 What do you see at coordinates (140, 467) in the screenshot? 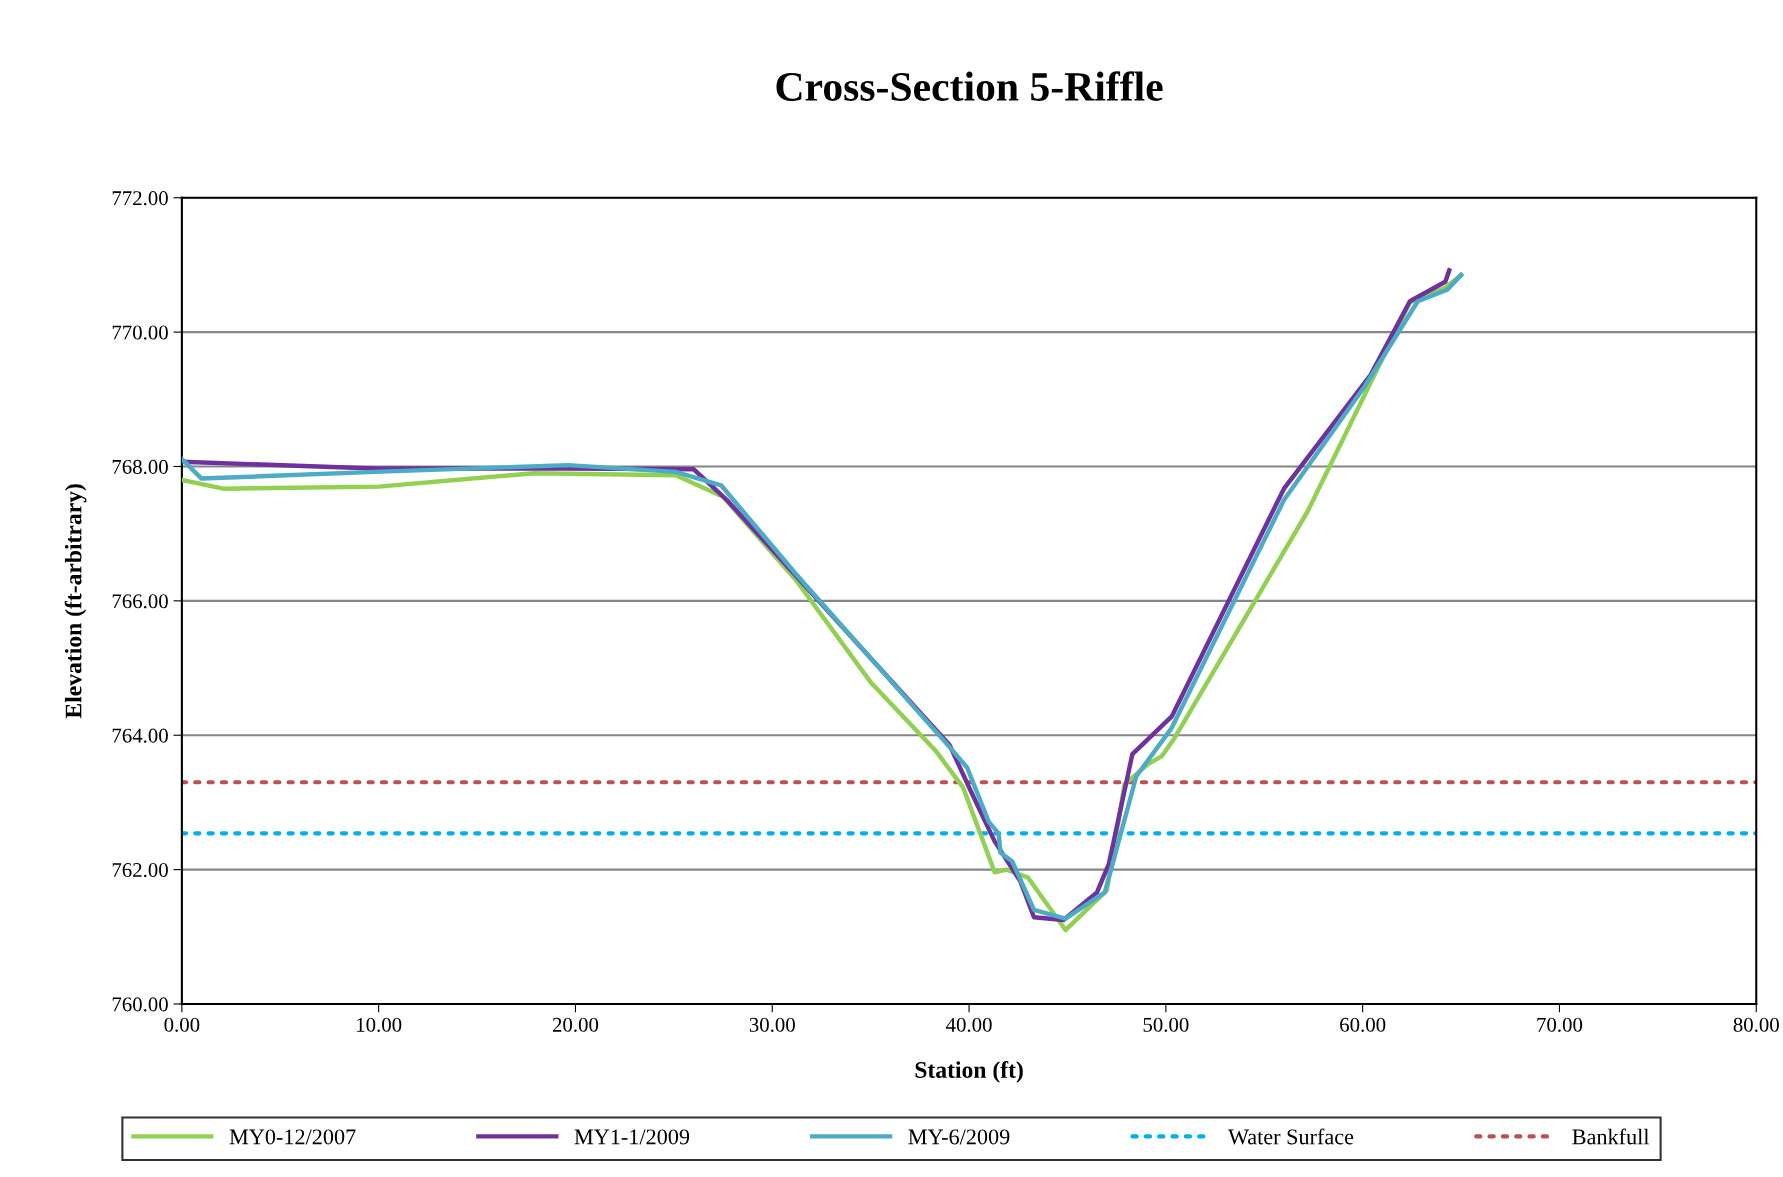
I see `y-tick-label: 768.00` at bounding box center [140, 467].